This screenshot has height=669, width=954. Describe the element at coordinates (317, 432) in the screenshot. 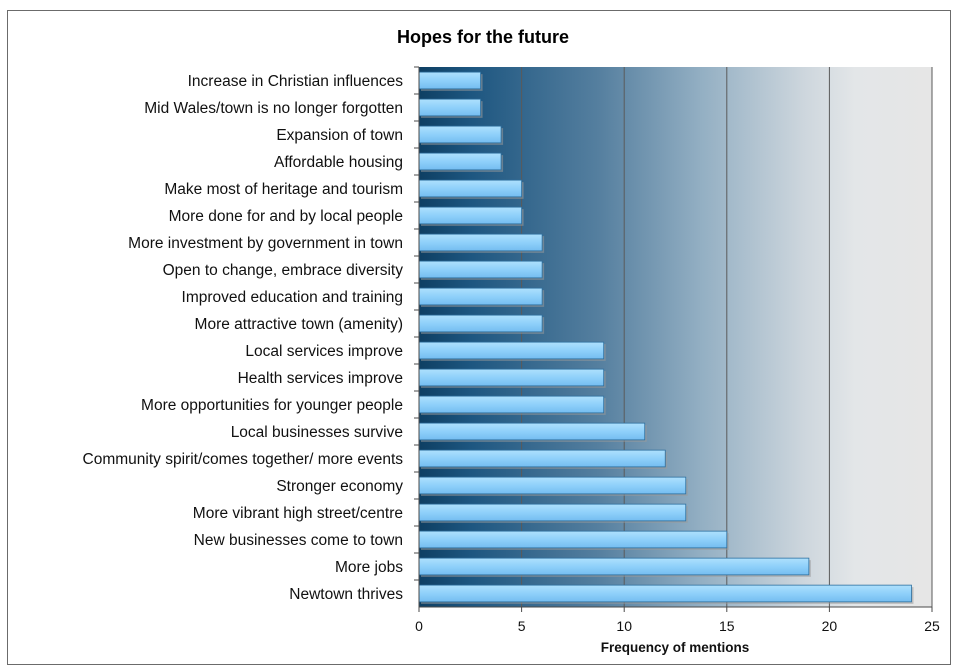

I see `category-label: Local businesses survive` at that location.